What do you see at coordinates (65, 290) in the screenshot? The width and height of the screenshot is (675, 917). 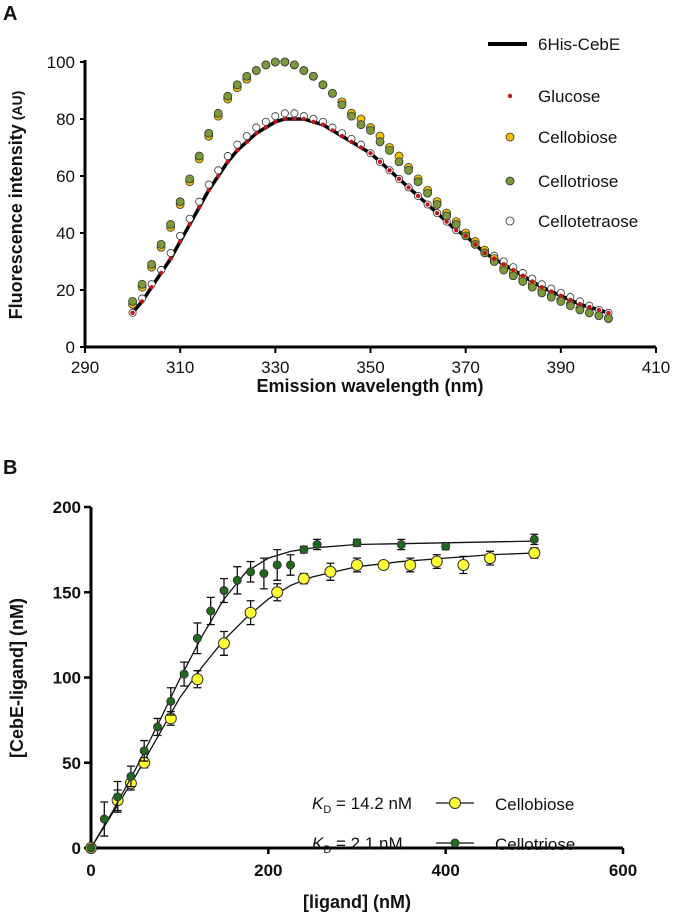 I see `y-tick-label: 20` at bounding box center [65, 290].